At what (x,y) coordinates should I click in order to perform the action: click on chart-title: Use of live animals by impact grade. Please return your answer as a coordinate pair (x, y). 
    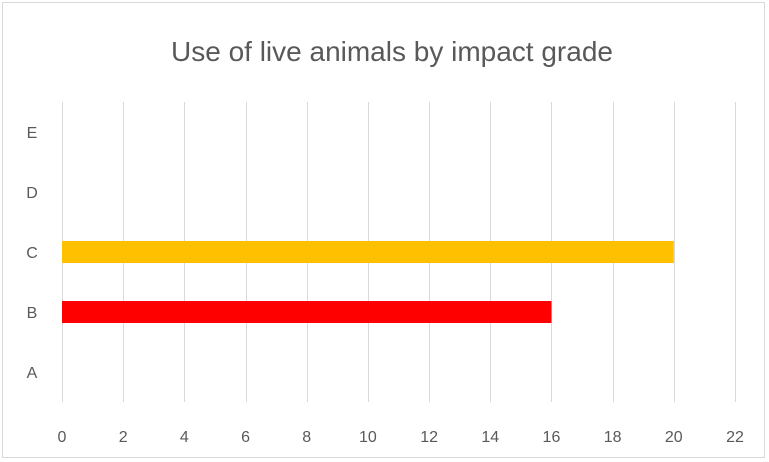
    Looking at the image, I should click on (392, 51).